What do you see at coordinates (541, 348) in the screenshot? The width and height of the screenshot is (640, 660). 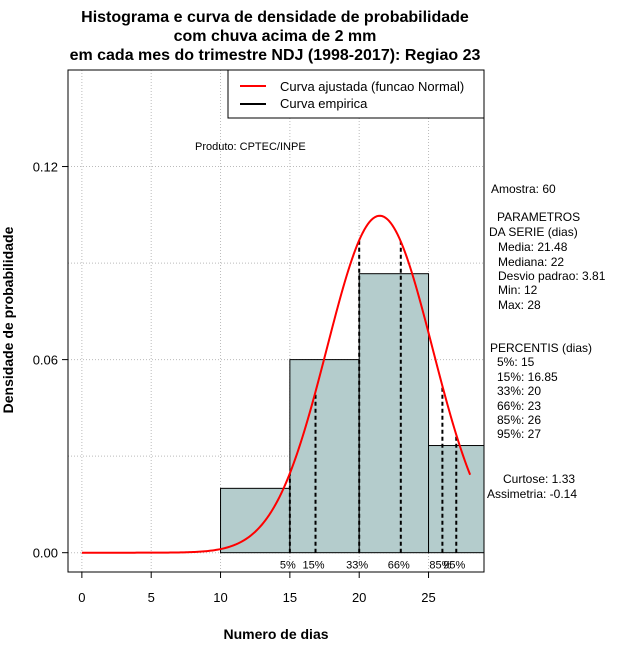 I see `stat-percentis-title: PERCENTIS (dias)` at bounding box center [541, 348].